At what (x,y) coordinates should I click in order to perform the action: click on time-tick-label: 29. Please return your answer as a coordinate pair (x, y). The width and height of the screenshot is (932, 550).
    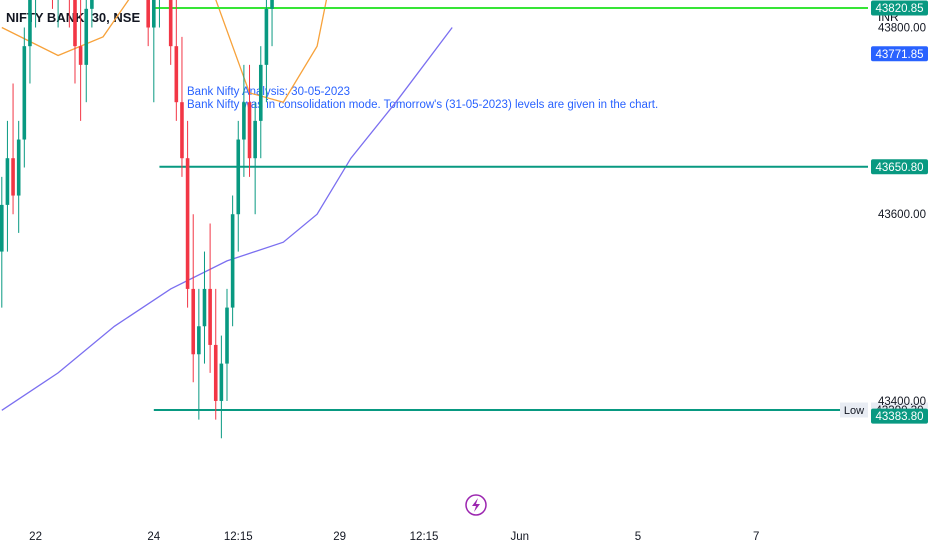
    Looking at the image, I should click on (339, 537).